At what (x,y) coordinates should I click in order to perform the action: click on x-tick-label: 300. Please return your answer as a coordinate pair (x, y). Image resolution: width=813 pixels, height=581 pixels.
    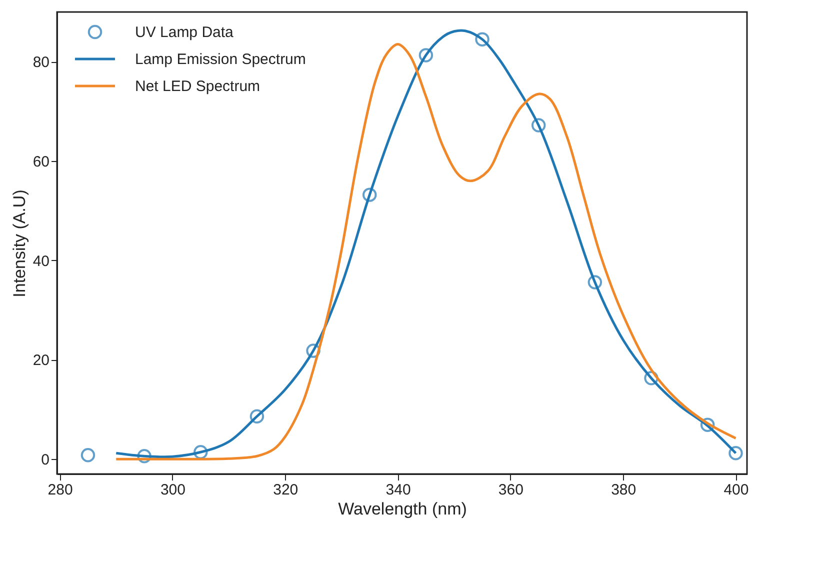
    Looking at the image, I should click on (173, 490).